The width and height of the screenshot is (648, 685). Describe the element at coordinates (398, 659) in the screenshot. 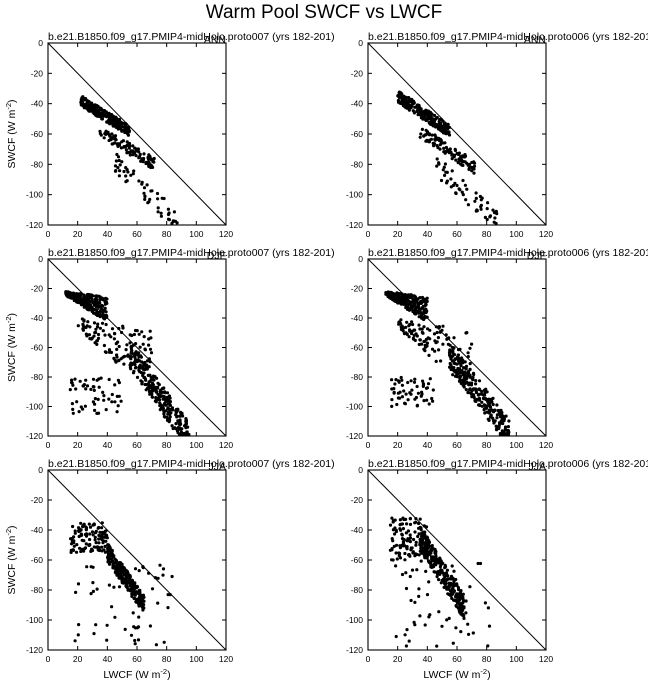

I see `x-tick-label: 20` at that location.